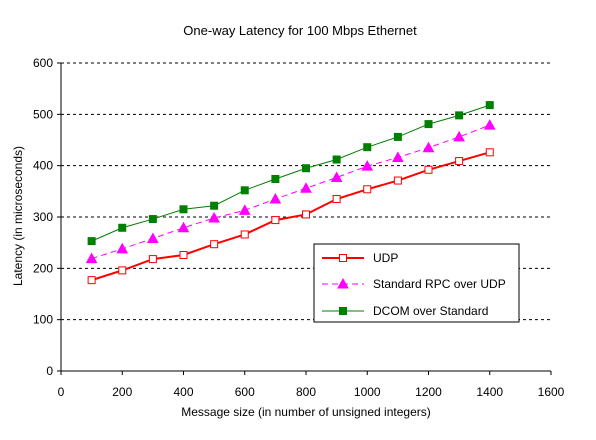  Describe the element at coordinates (367, 392) in the screenshot. I see `x-tick-label: 1000` at that location.